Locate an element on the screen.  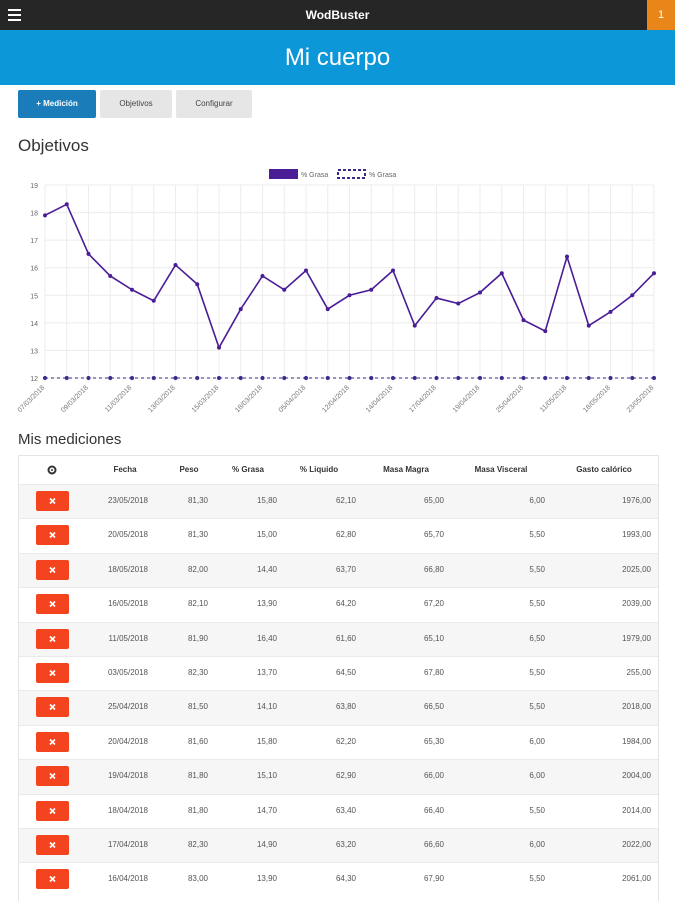
add-measurement-button: + Medición is located at coordinates (57, 104).